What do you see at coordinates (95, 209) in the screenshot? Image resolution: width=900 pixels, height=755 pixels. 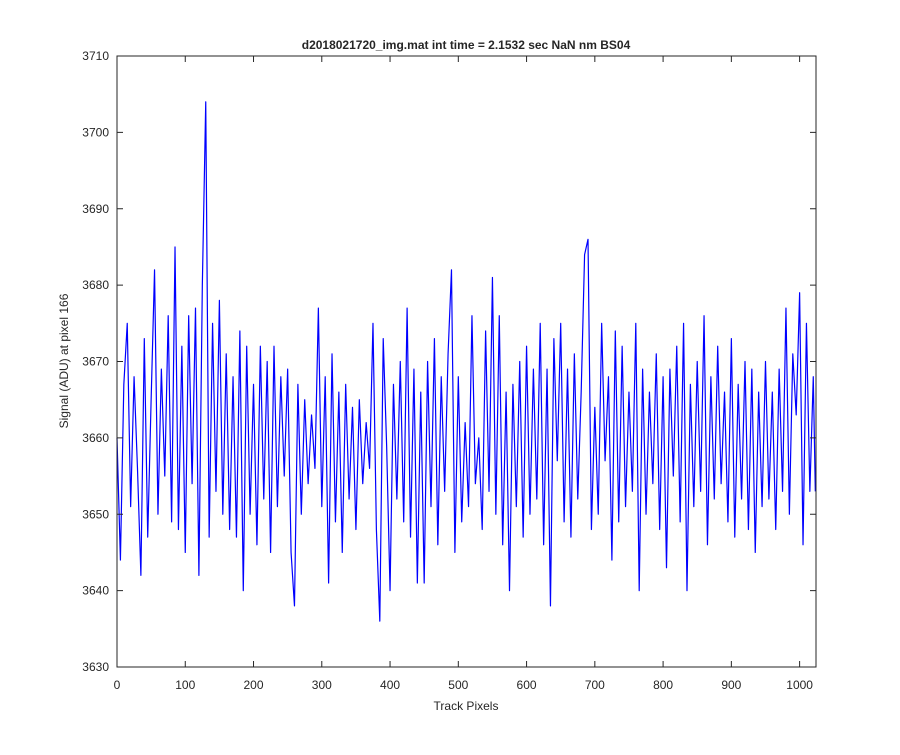 I see `y-tick-label: 3690` at bounding box center [95, 209].